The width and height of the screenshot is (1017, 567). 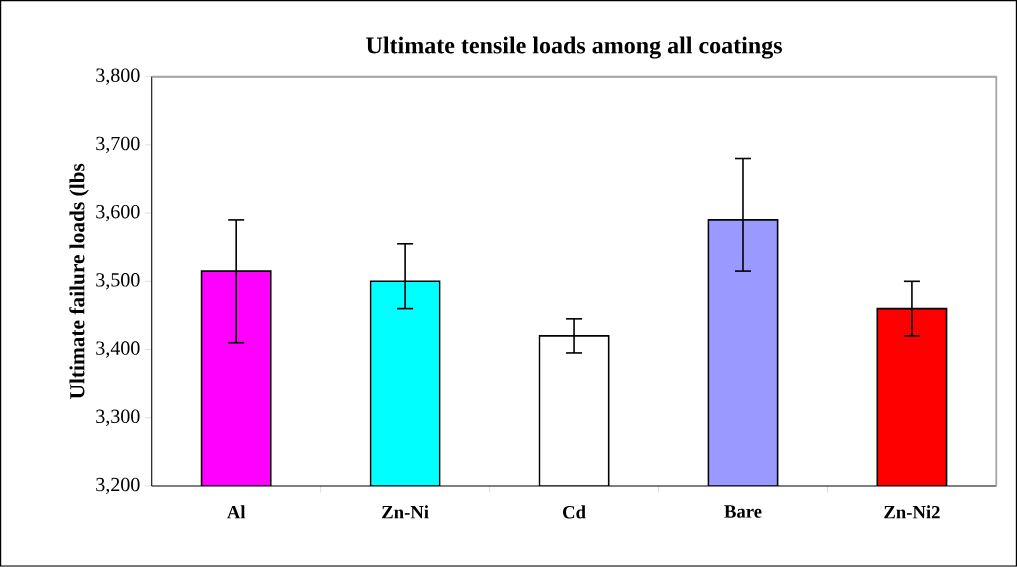 What do you see at coordinates (118, 145) in the screenshot?
I see `y-tick-label: 3,700` at bounding box center [118, 145].